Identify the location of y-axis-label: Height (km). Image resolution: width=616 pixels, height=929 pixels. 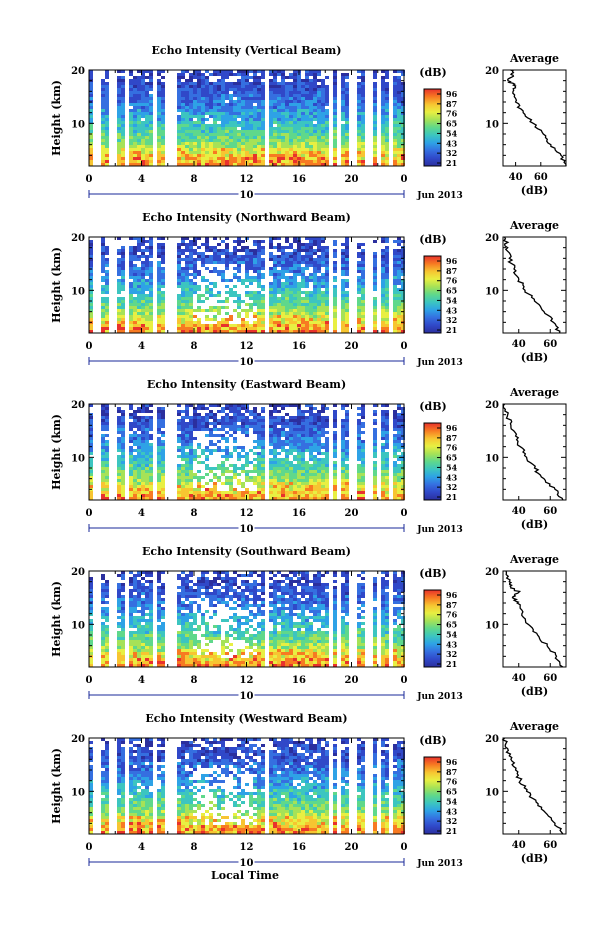
(56, 285).